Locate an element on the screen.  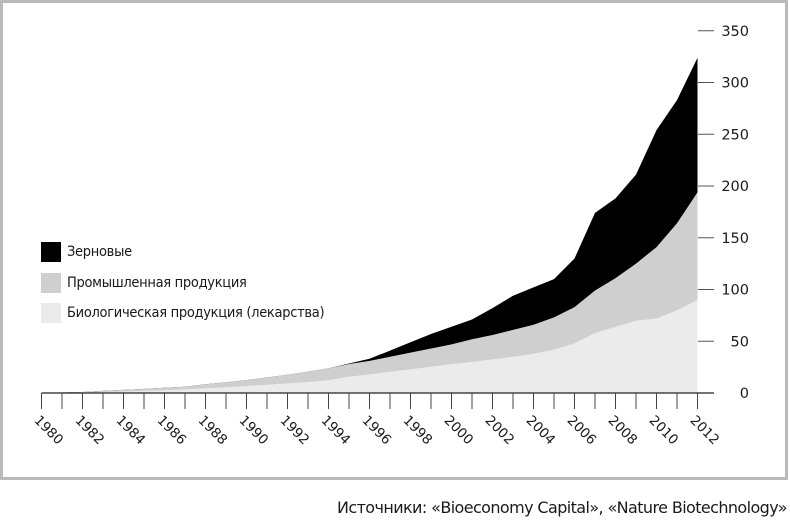
legend-swatch-grain is located at coordinates (51, 252).